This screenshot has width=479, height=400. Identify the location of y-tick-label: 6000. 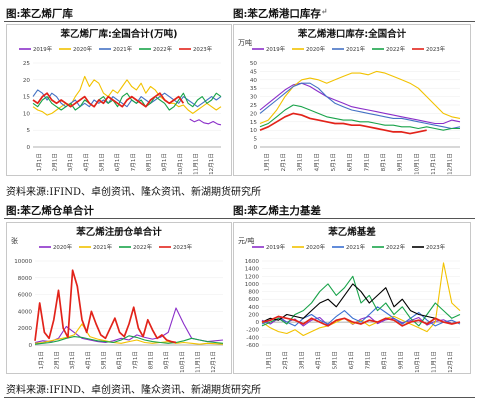
(25, 296).